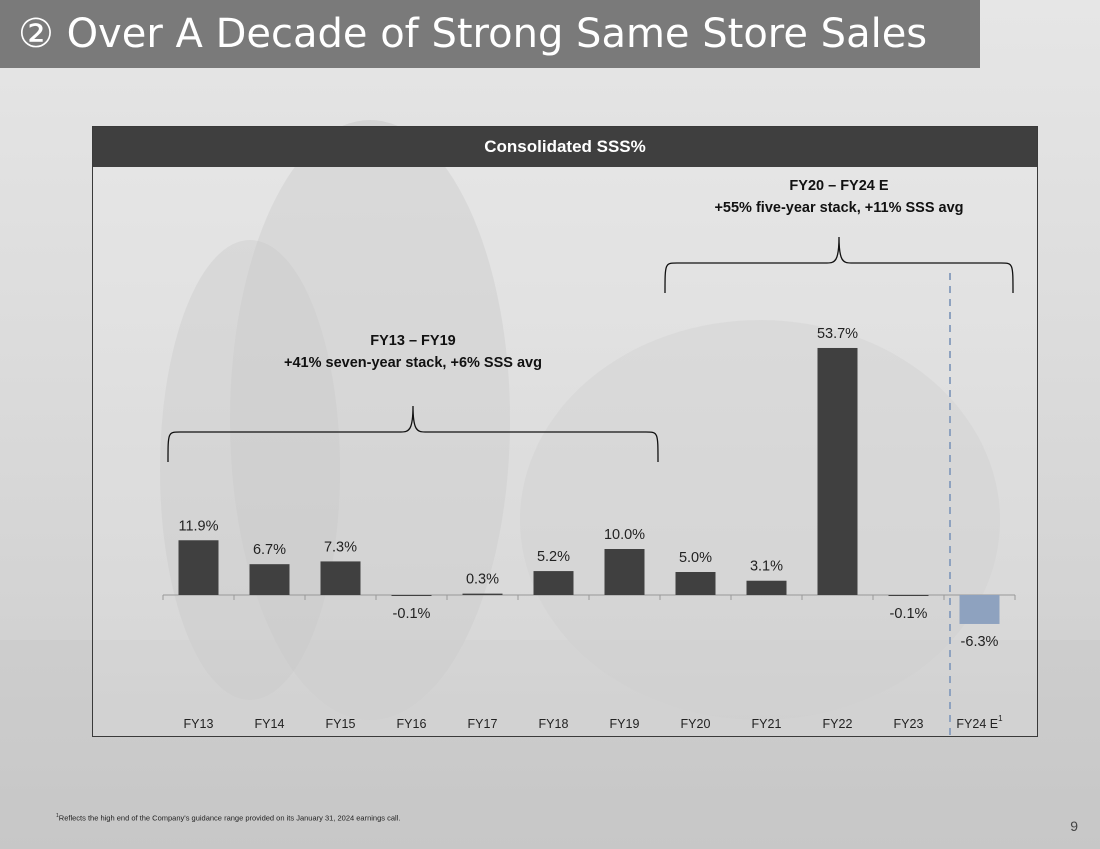  What do you see at coordinates (1000, 718) in the screenshot?
I see `category-superscript: 1` at bounding box center [1000, 718].